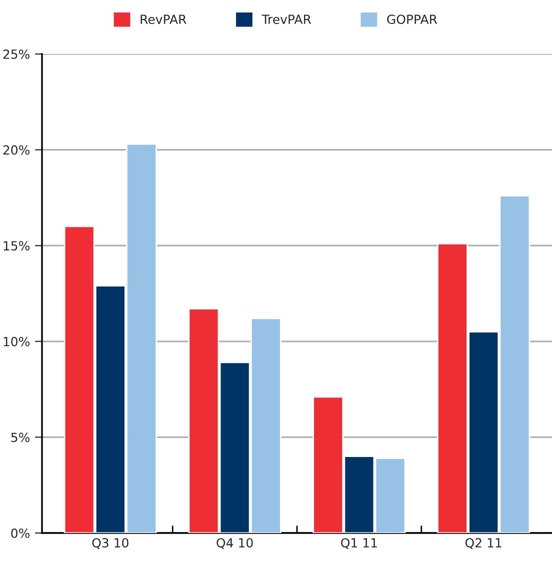 This screenshot has width=552, height=561. What do you see at coordinates (20, 437) in the screenshot?
I see `y-tick-label: 5%` at bounding box center [20, 437].